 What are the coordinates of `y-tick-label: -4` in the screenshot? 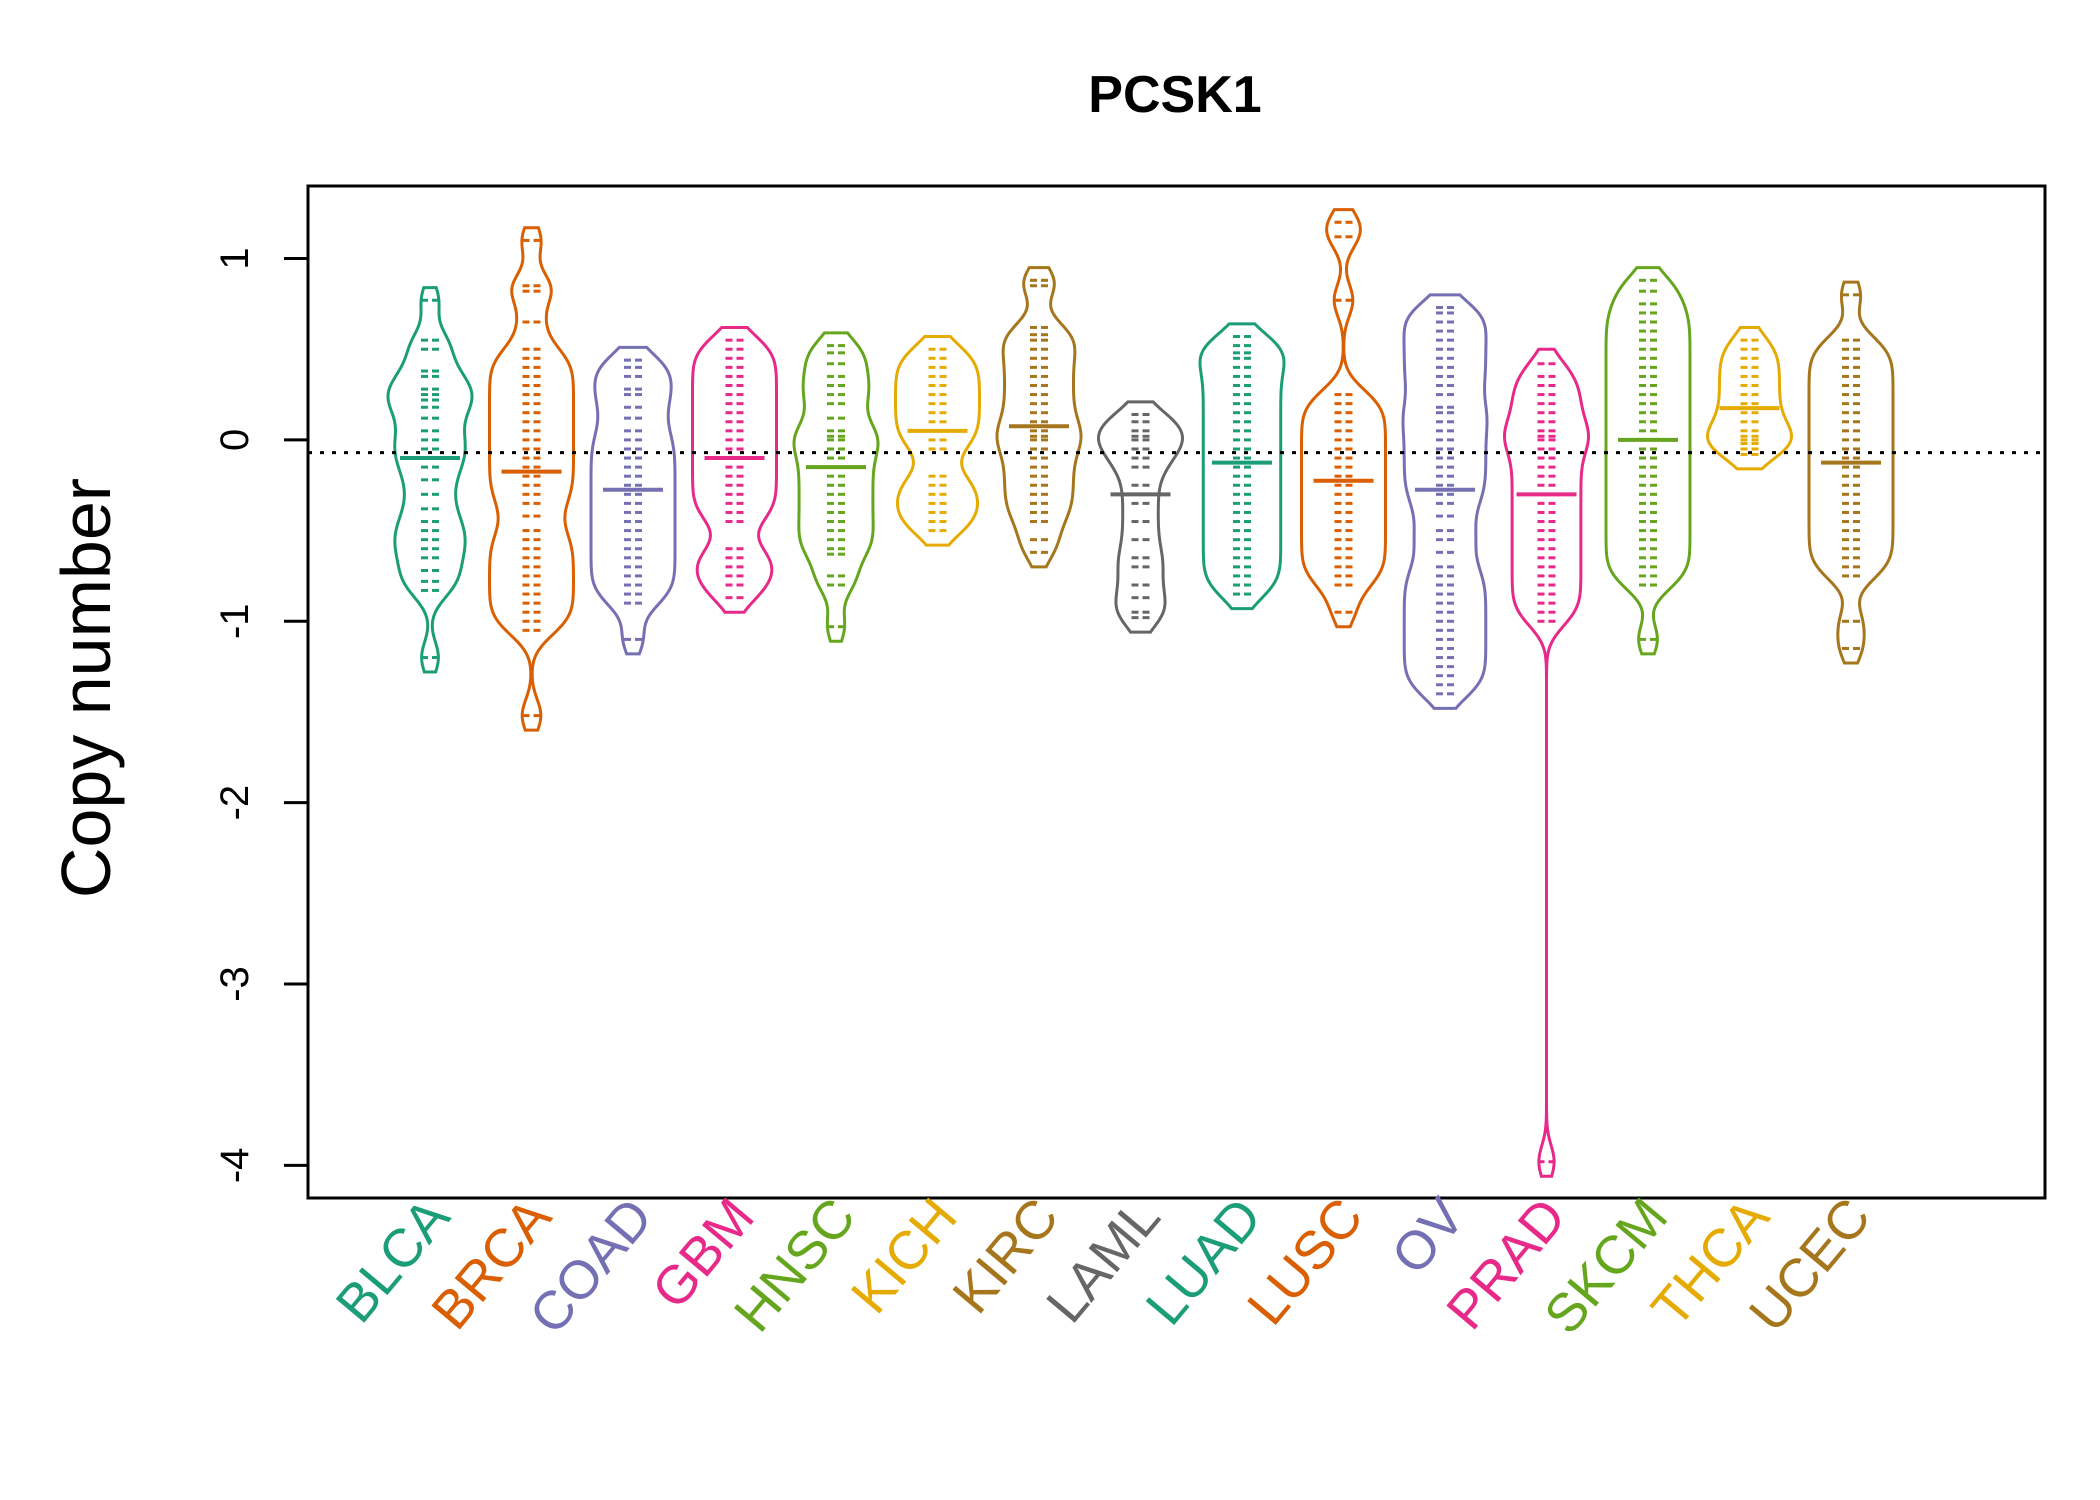 It's located at (235, 1166).